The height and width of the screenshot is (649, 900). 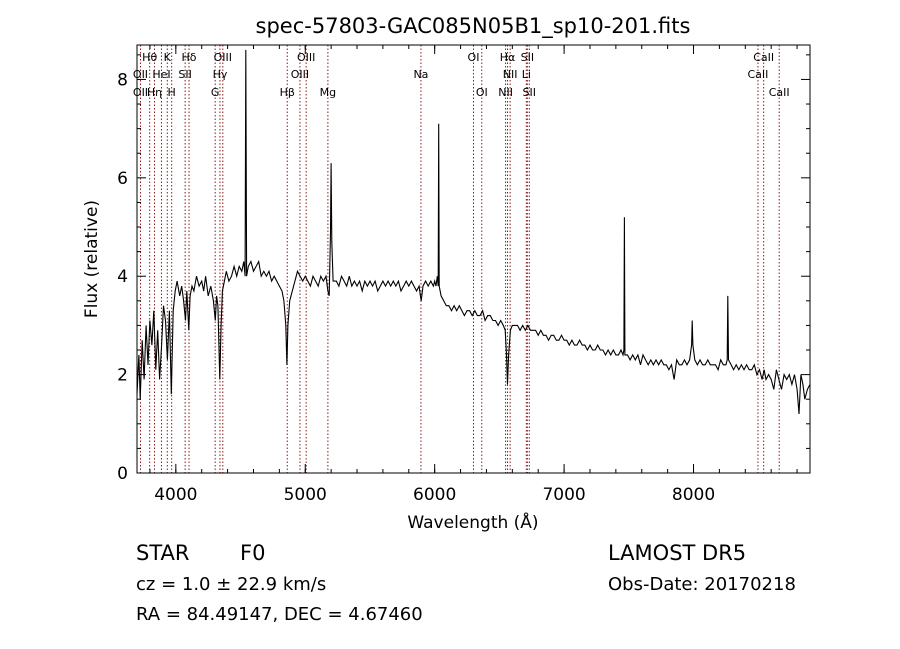 What do you see at coordinates (161, 74) in the screenshot?
I see `spectral-line-label: HeI` at bounding box center [161, 74].